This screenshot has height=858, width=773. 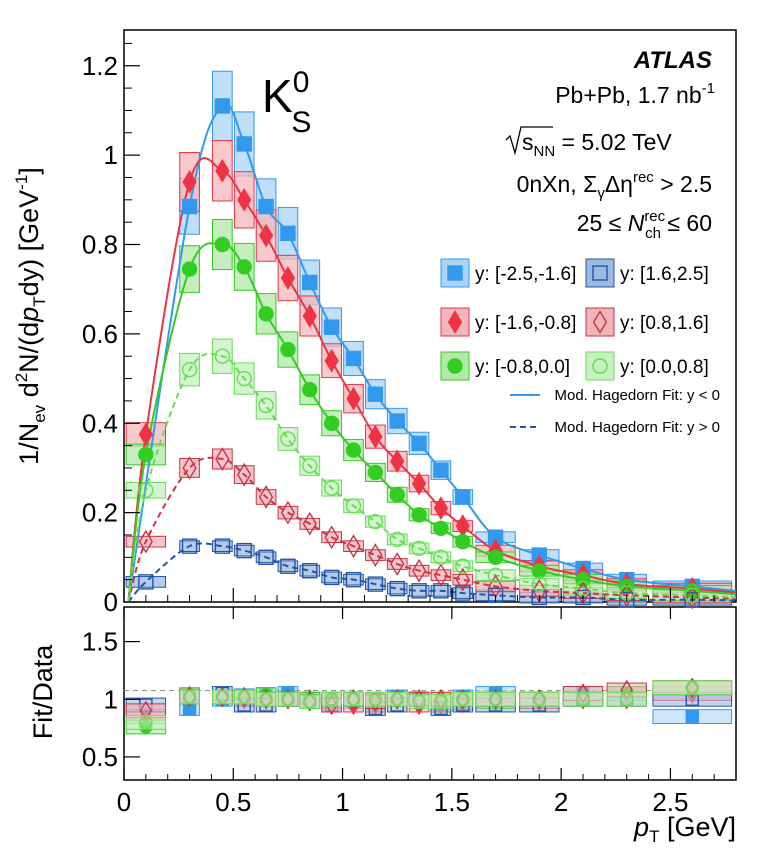 What do you see at coordinates (100, 66) in the screenshot?
I see `y-tick-label: 1.2` at bounding box center [100, 66].